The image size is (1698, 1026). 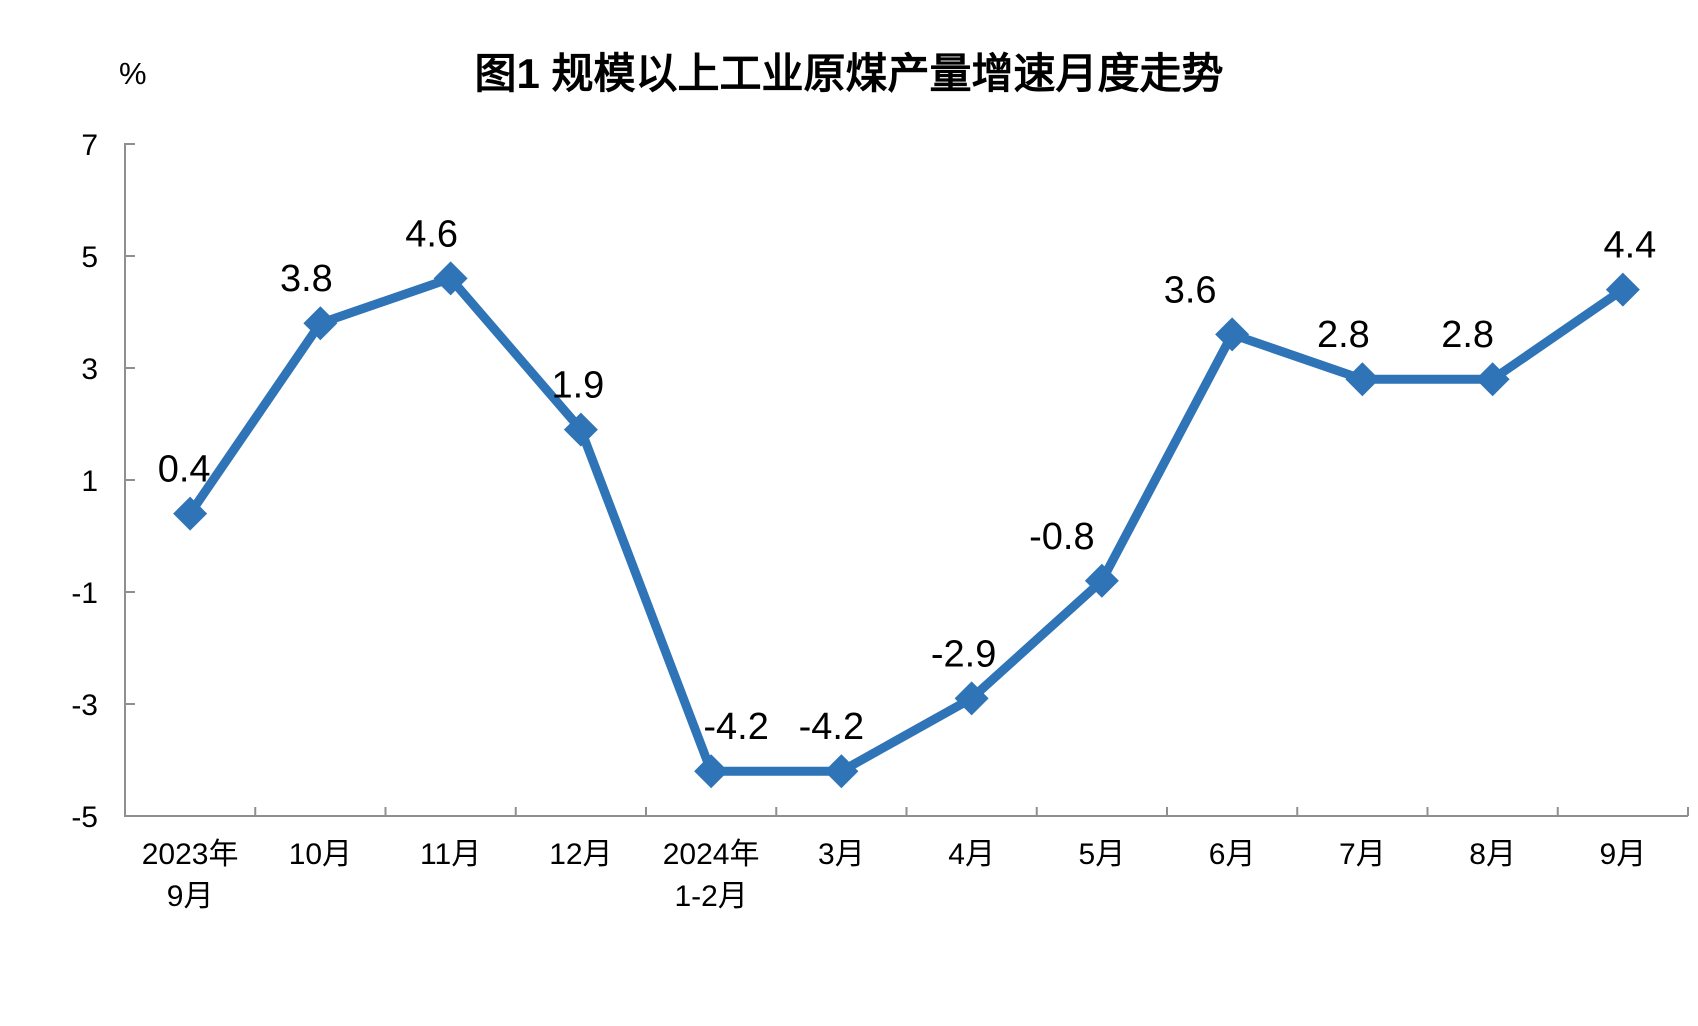 What do you see at coordinates (849, 73) in the screenshot?
I see `chart-title: 图1 规模以上工业原煤产量增速月度走势` at bounding box center [849, 73].